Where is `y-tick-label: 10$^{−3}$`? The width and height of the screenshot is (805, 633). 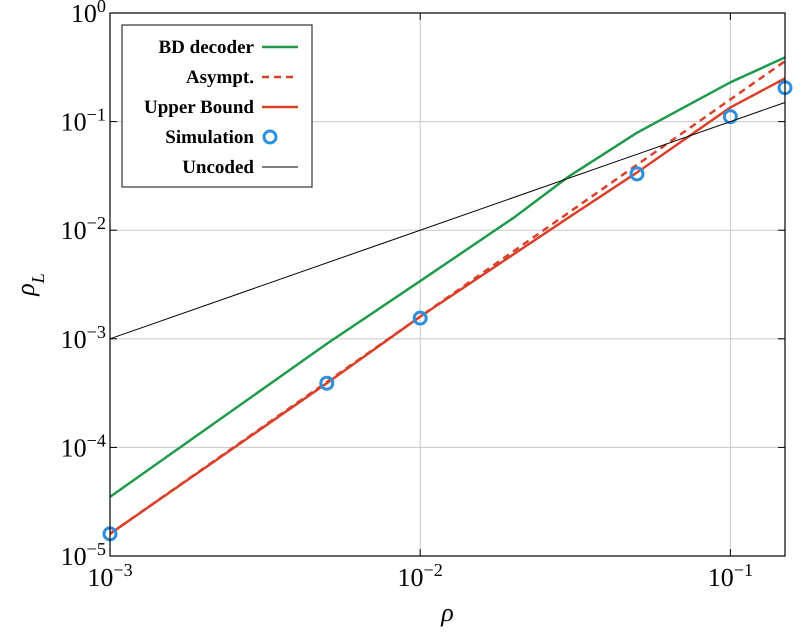 y-tick-label: 10$^{−3}$ is located at coordinates (83, 338).